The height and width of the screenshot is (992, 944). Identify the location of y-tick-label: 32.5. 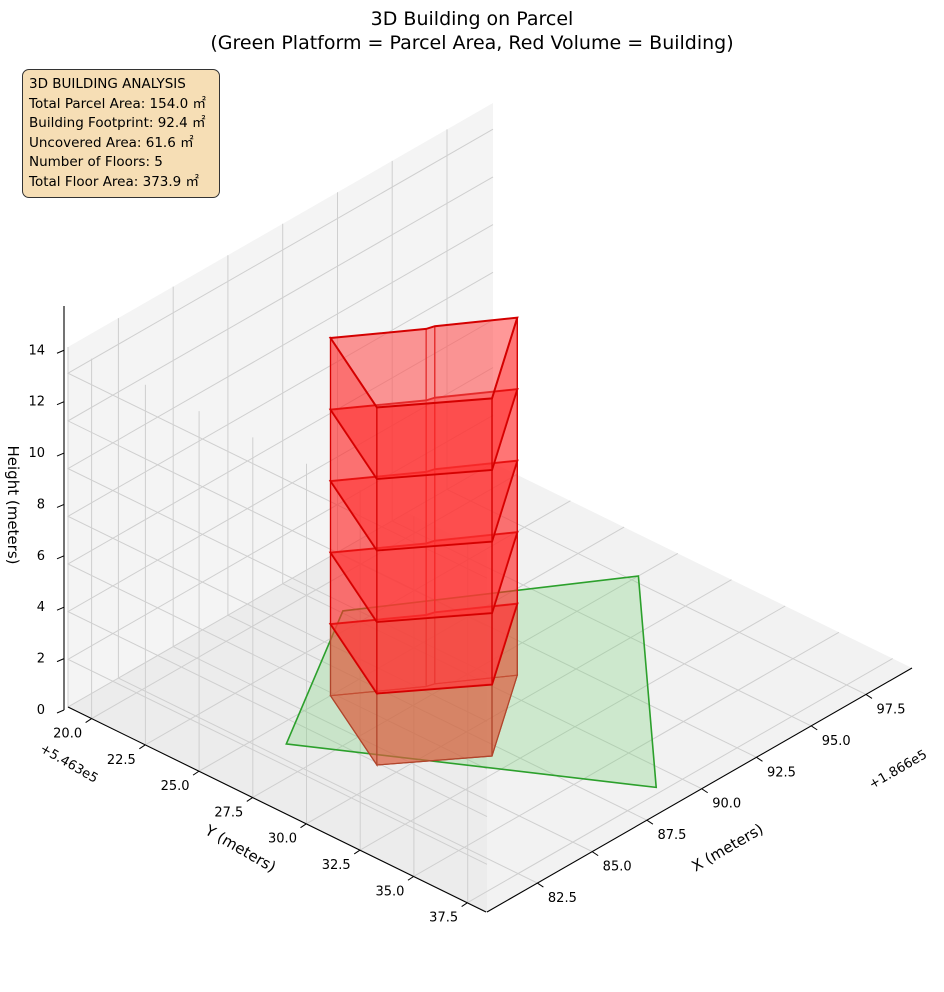
(336, 865).